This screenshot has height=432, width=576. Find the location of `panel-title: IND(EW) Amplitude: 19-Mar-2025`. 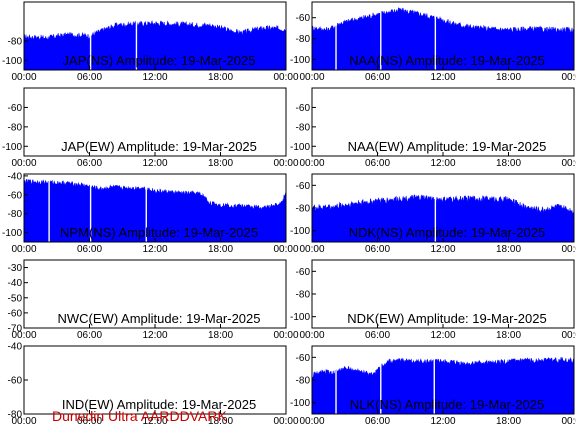

panel-title: IND(EW) Amplitude: 19-Mar-2025 is located at coordinates (159, 404).